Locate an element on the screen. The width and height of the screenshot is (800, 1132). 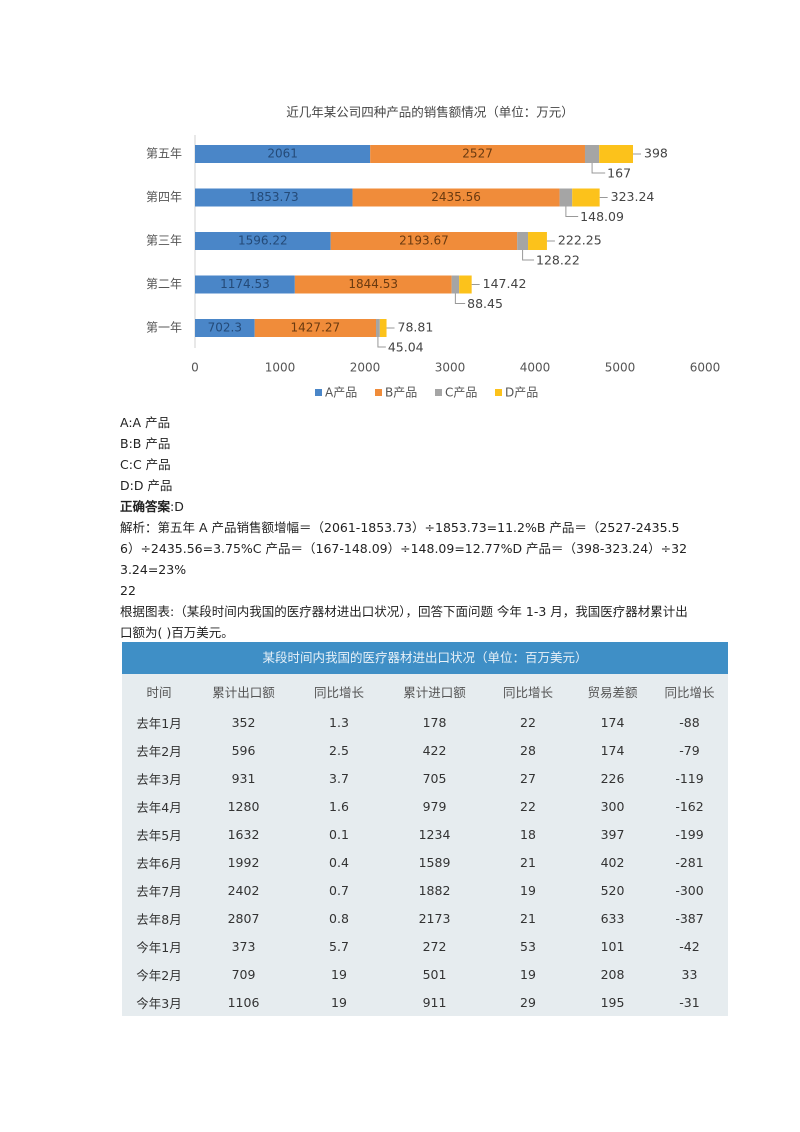
table-cell: 0.7 is located at coordinates (339, 890).